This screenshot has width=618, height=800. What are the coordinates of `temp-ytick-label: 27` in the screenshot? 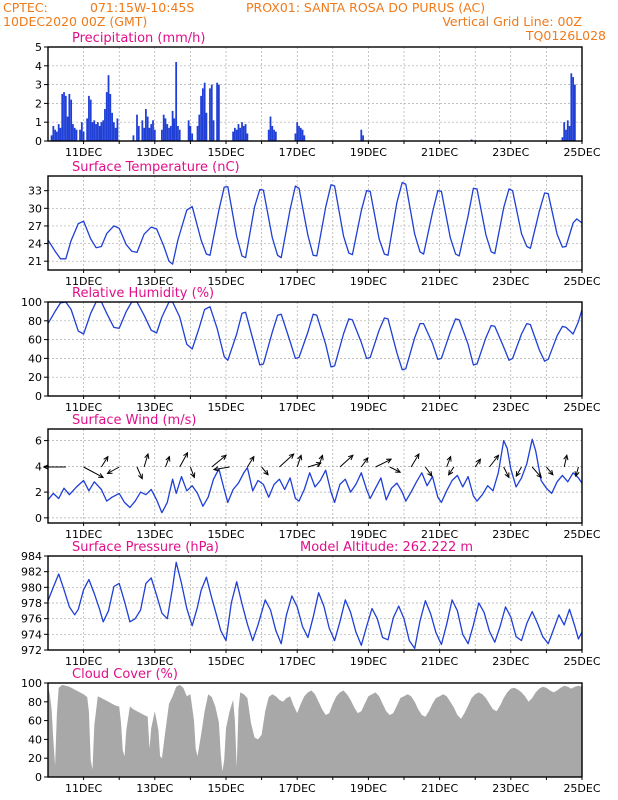 It's located at (35, 226).